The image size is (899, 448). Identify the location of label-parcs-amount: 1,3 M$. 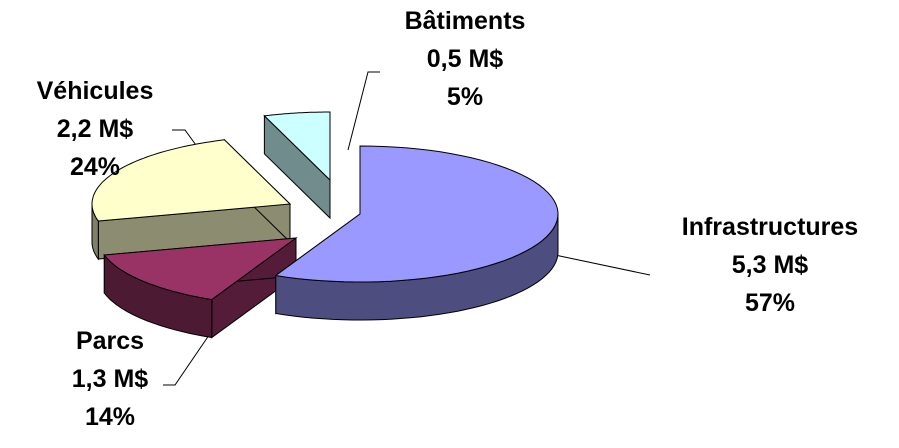
(110, 379).